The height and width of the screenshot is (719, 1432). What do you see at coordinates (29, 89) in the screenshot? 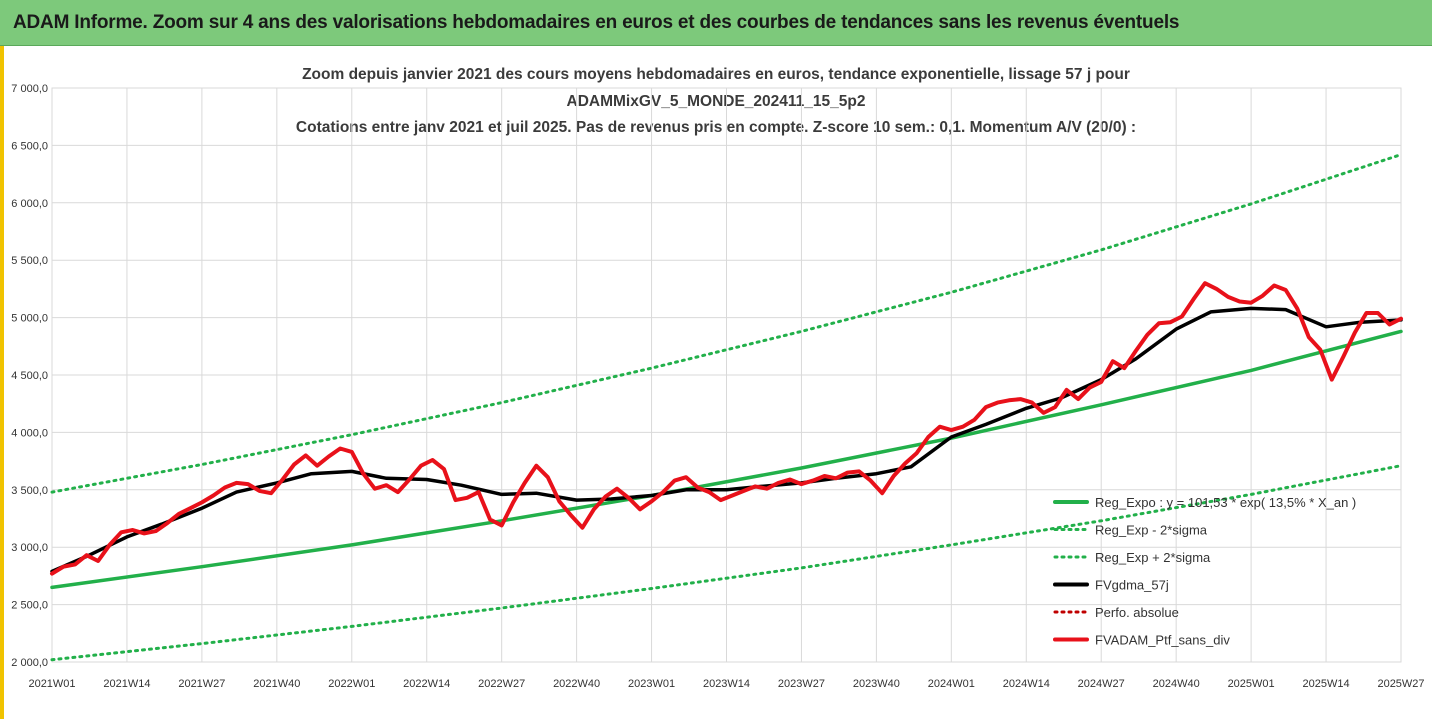
I see `y-tick-label: 7 000,0` at bounding box center [29, 89].